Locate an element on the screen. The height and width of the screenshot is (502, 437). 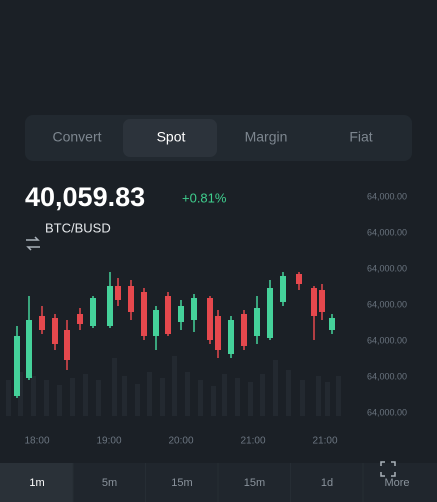
price: 40,059.83 is located at coordinates (85, 197).